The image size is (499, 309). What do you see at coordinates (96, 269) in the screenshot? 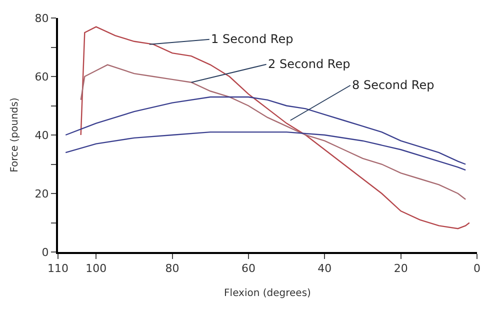
I see `x-tick-label: 100` at bounding box center [96, 269].